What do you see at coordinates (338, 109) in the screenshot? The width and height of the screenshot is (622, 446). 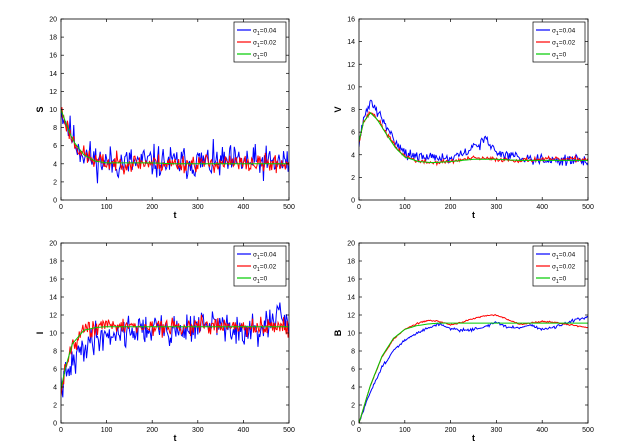 I see `y-axis-label: V` at bounding box center [338, 109].